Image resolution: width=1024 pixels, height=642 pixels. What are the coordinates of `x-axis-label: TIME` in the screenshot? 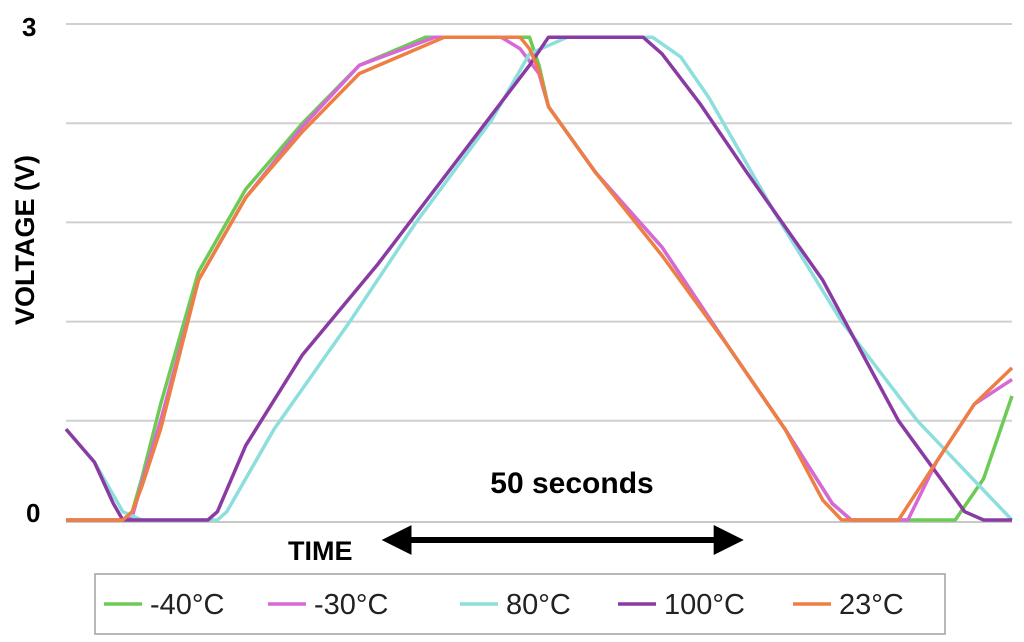 It's located at (320, 551).